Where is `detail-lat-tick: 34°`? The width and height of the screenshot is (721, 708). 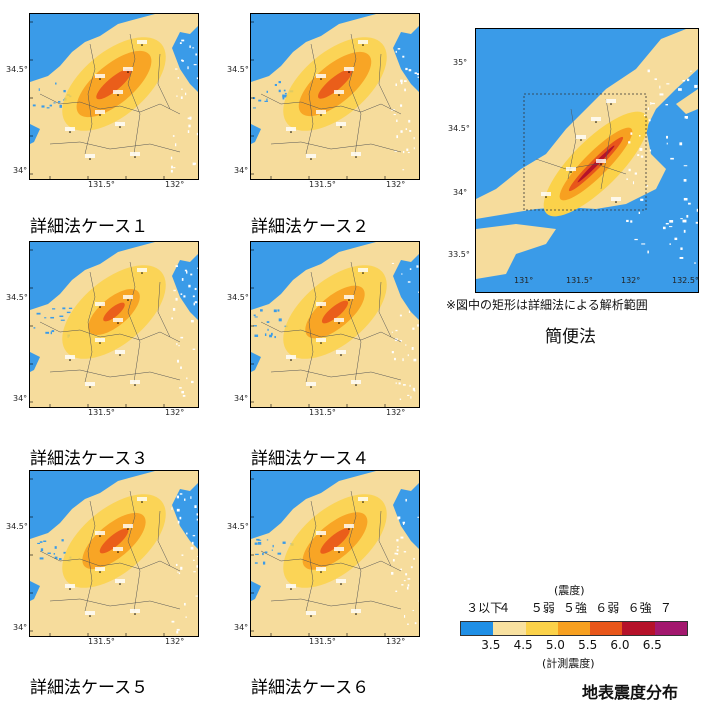 detail-lat-tick: 34° is located at coordinates (241, 398).